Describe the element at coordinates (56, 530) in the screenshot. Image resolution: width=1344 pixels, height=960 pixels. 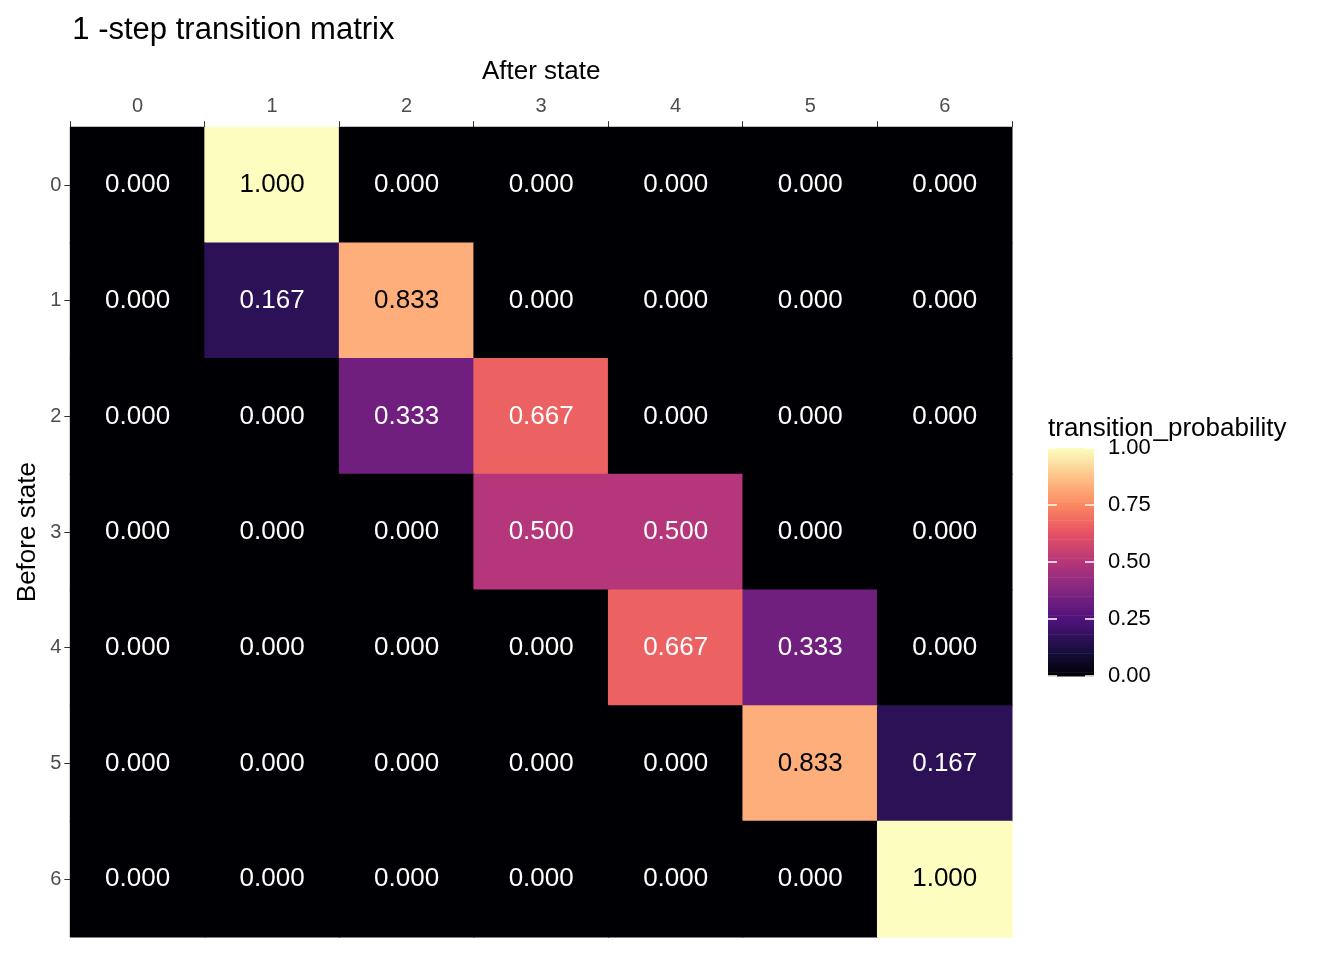
I see `y-tick-label: 3` at that location.